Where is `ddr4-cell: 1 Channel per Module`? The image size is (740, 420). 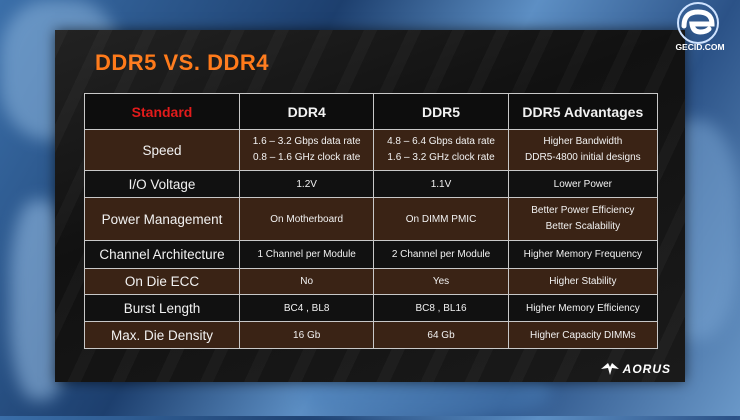 ddr4-cell: 1 Channel per Module is located at coordinates (306, 254).